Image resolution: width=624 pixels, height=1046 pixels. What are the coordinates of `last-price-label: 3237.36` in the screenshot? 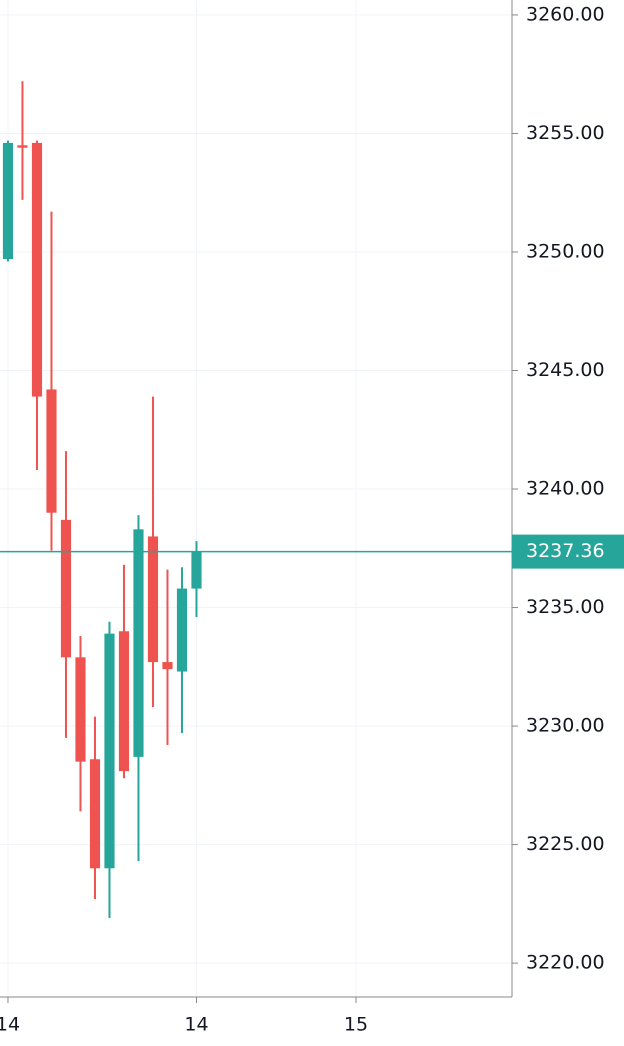 It's located at (565, 551).